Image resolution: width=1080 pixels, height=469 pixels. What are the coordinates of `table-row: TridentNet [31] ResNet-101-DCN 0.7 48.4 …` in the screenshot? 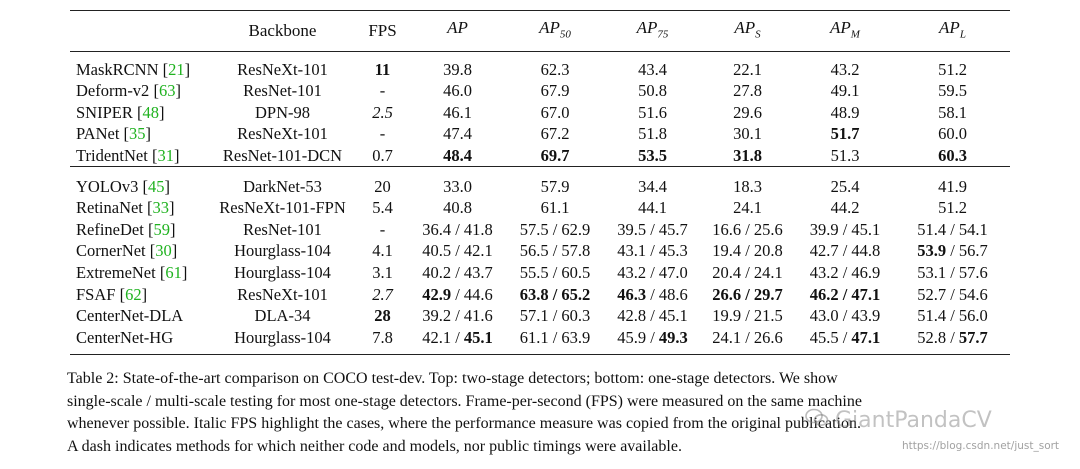 It's located at (540, 156).